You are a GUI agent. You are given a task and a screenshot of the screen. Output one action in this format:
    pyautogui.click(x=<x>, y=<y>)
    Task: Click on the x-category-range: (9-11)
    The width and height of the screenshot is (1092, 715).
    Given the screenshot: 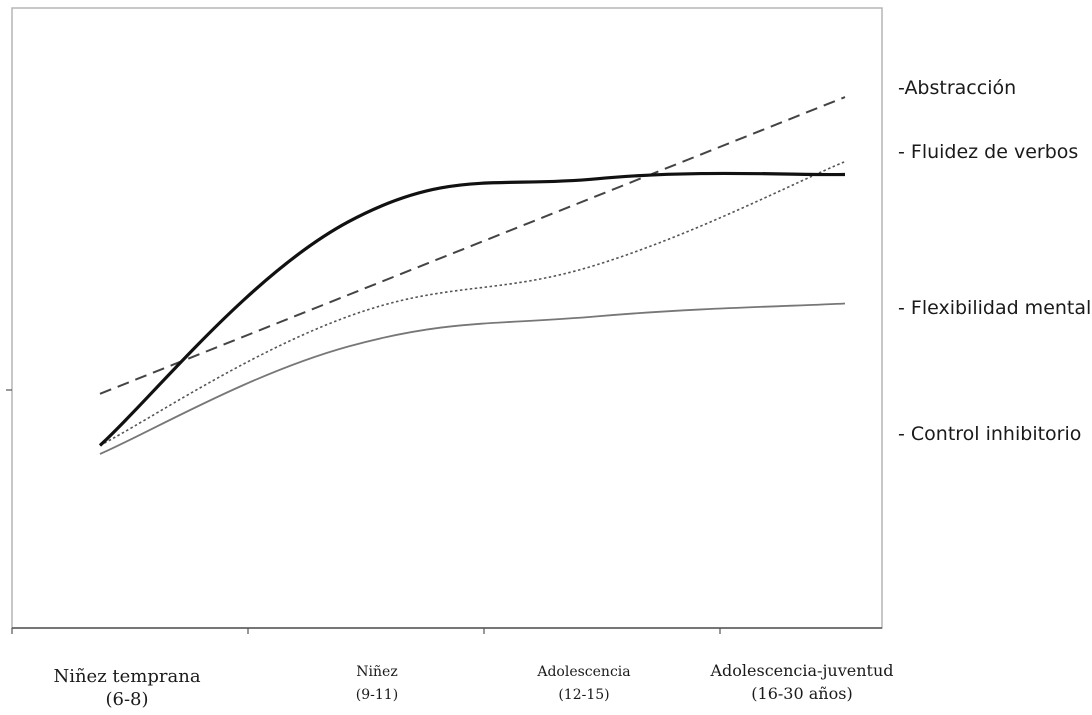 What is the action you would take?
    pyautogui.click(x=377, y=695)
    